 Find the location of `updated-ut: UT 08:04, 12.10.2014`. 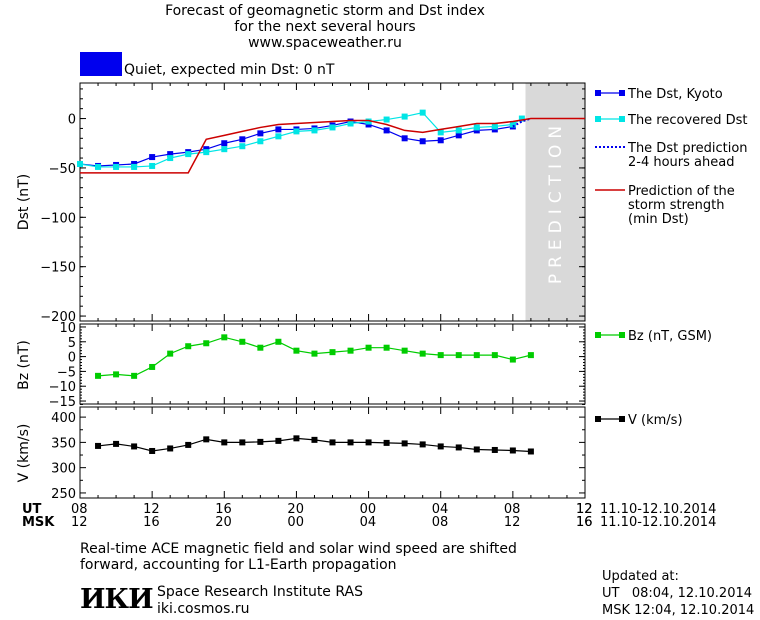

updated-ut: UT 08:04, 12.10.2014 is located at coordinates (677, 593).